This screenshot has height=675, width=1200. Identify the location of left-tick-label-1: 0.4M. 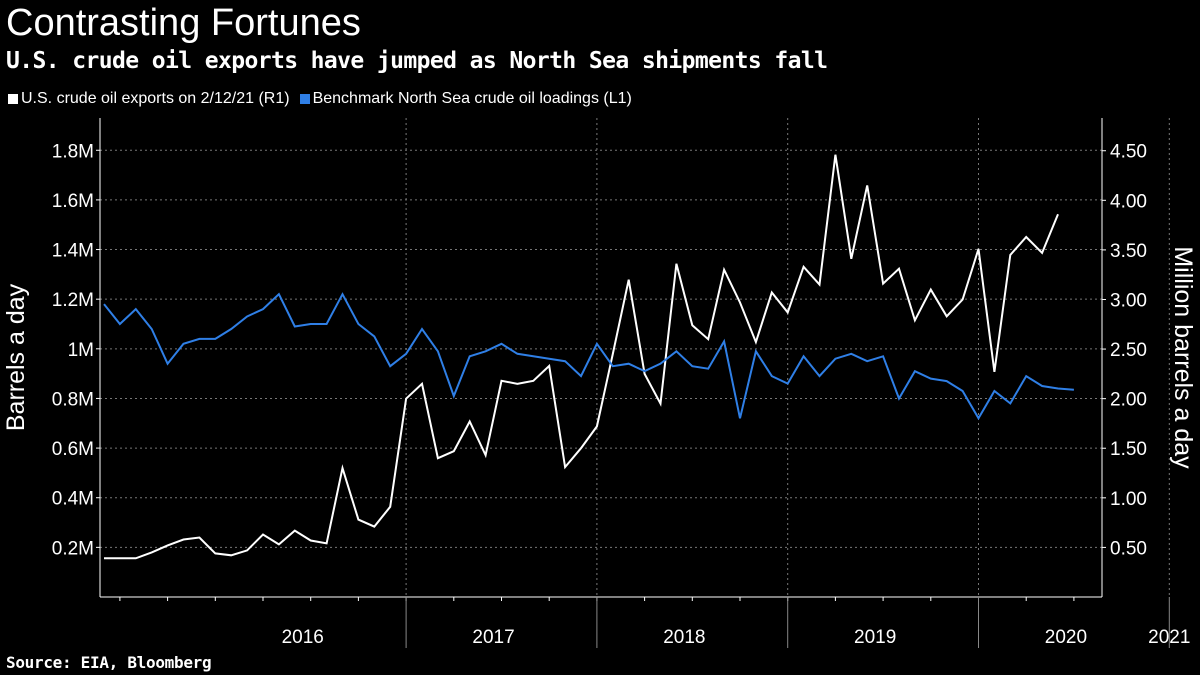
(73, 499).